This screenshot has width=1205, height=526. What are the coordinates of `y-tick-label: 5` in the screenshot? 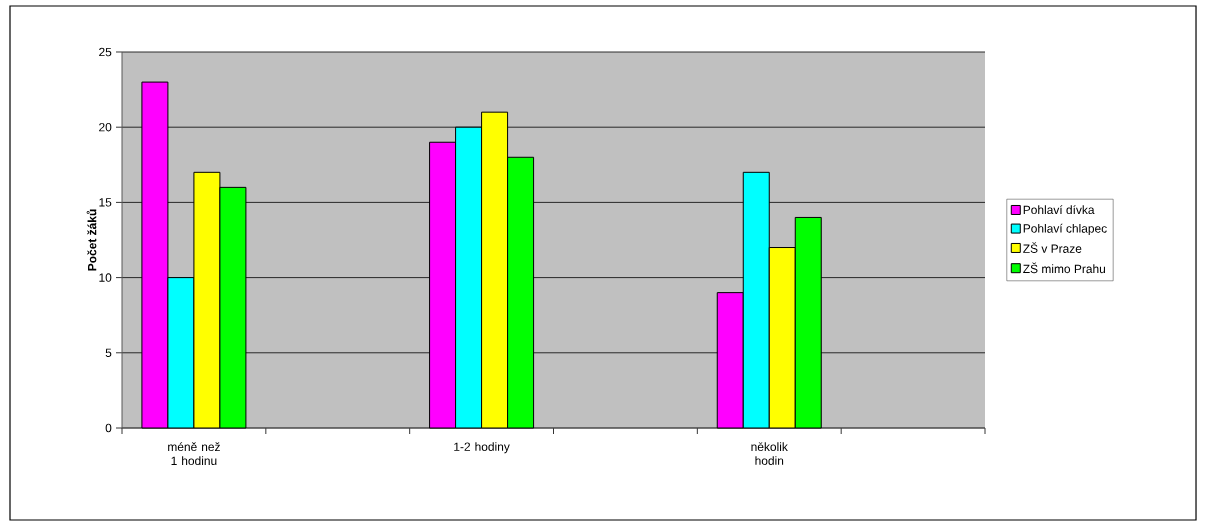 It's located at (108, 352).